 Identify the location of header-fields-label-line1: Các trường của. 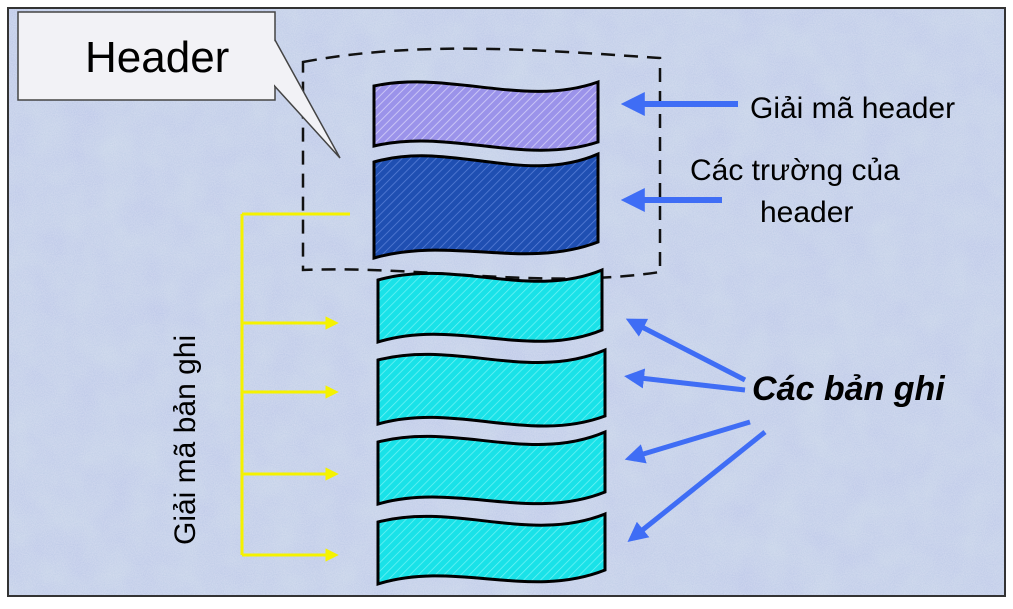
(795, 170).